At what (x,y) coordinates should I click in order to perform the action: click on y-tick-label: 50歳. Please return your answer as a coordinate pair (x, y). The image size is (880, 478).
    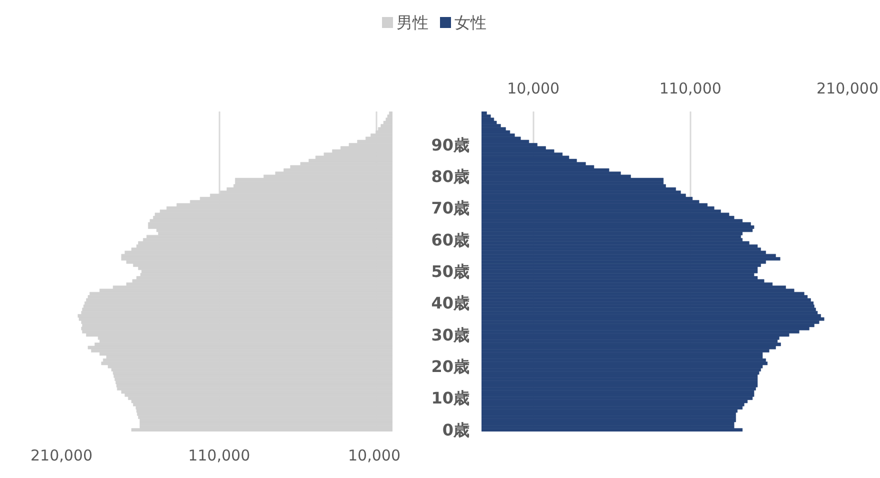
    Looking at the image, I should click on (450, 271).